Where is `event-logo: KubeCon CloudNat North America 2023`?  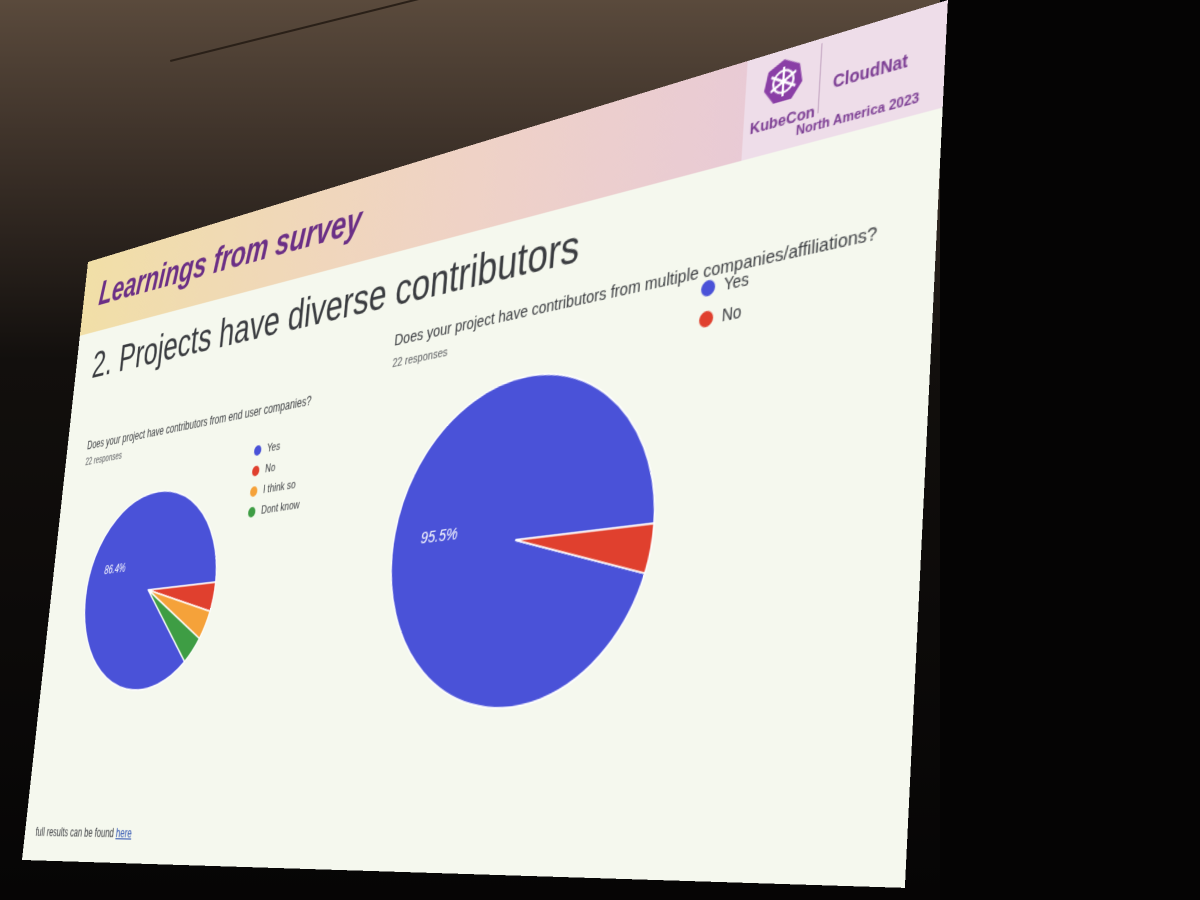
event-logo: KubeCon CloudNat North America 2023 is located at coordinates (844, 80).